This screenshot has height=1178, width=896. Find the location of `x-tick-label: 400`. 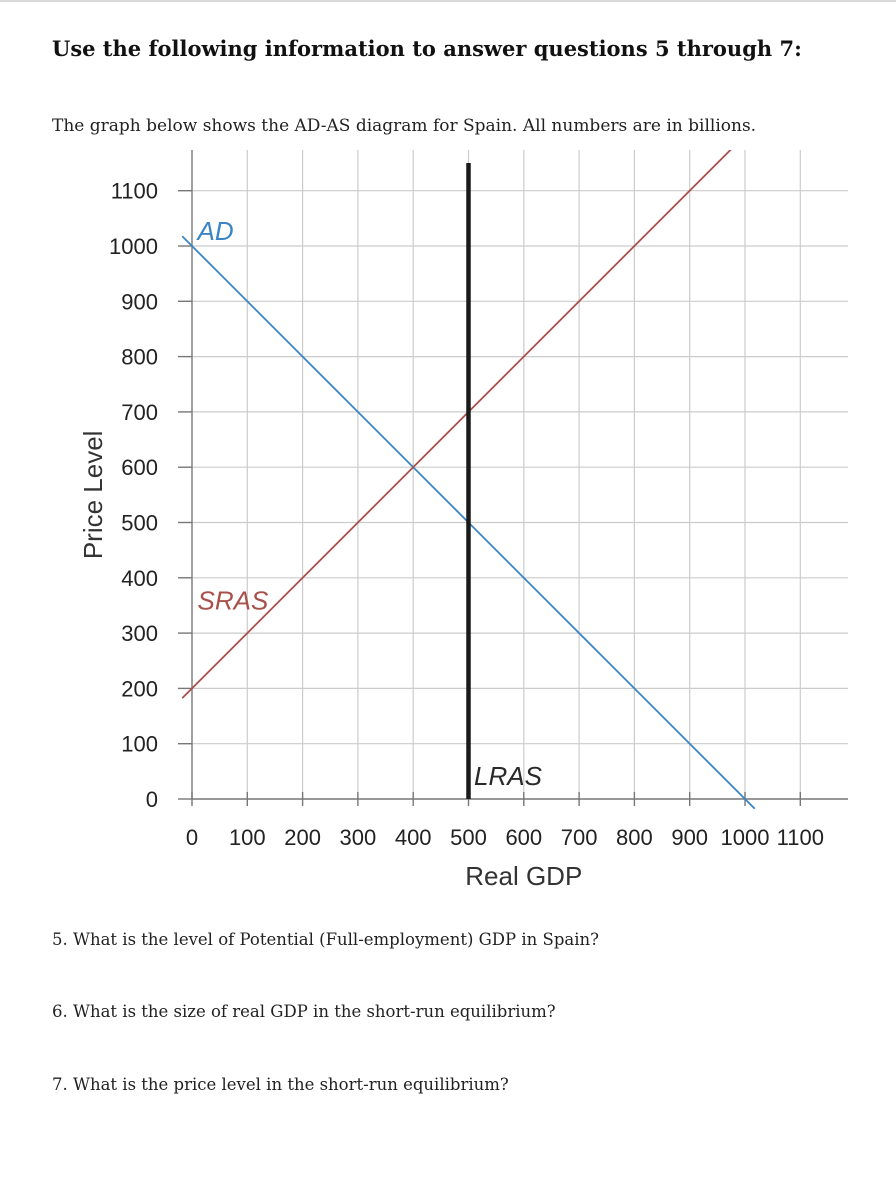

x-tick-label: 400 is located at coordinates (413, 837).